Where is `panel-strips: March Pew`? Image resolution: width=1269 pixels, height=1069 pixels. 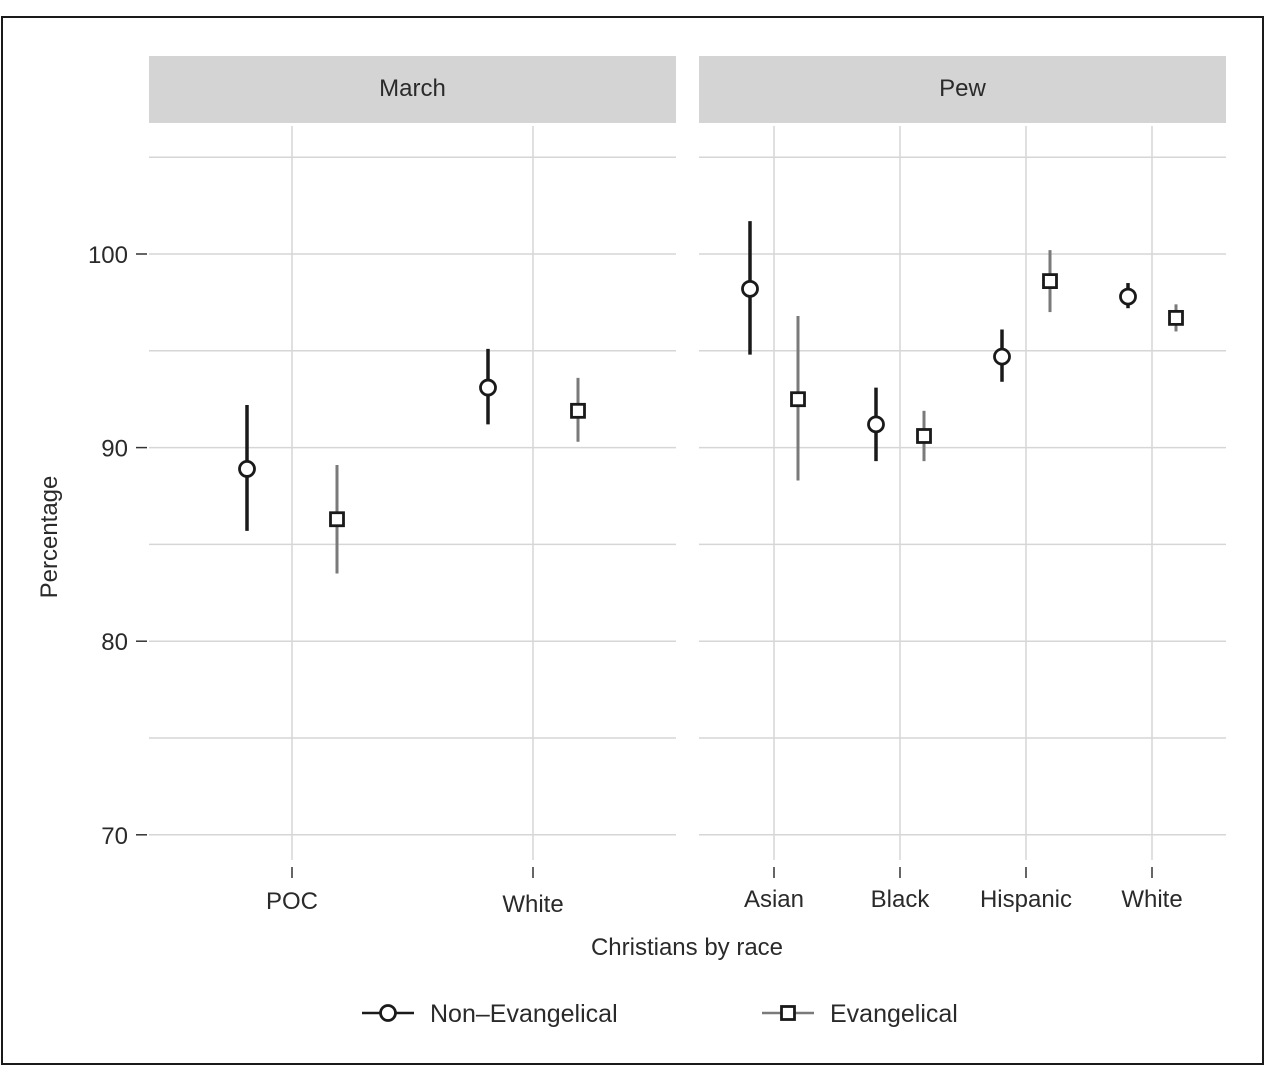
panel-strips: March Pew is located at coordinates (687, 89).